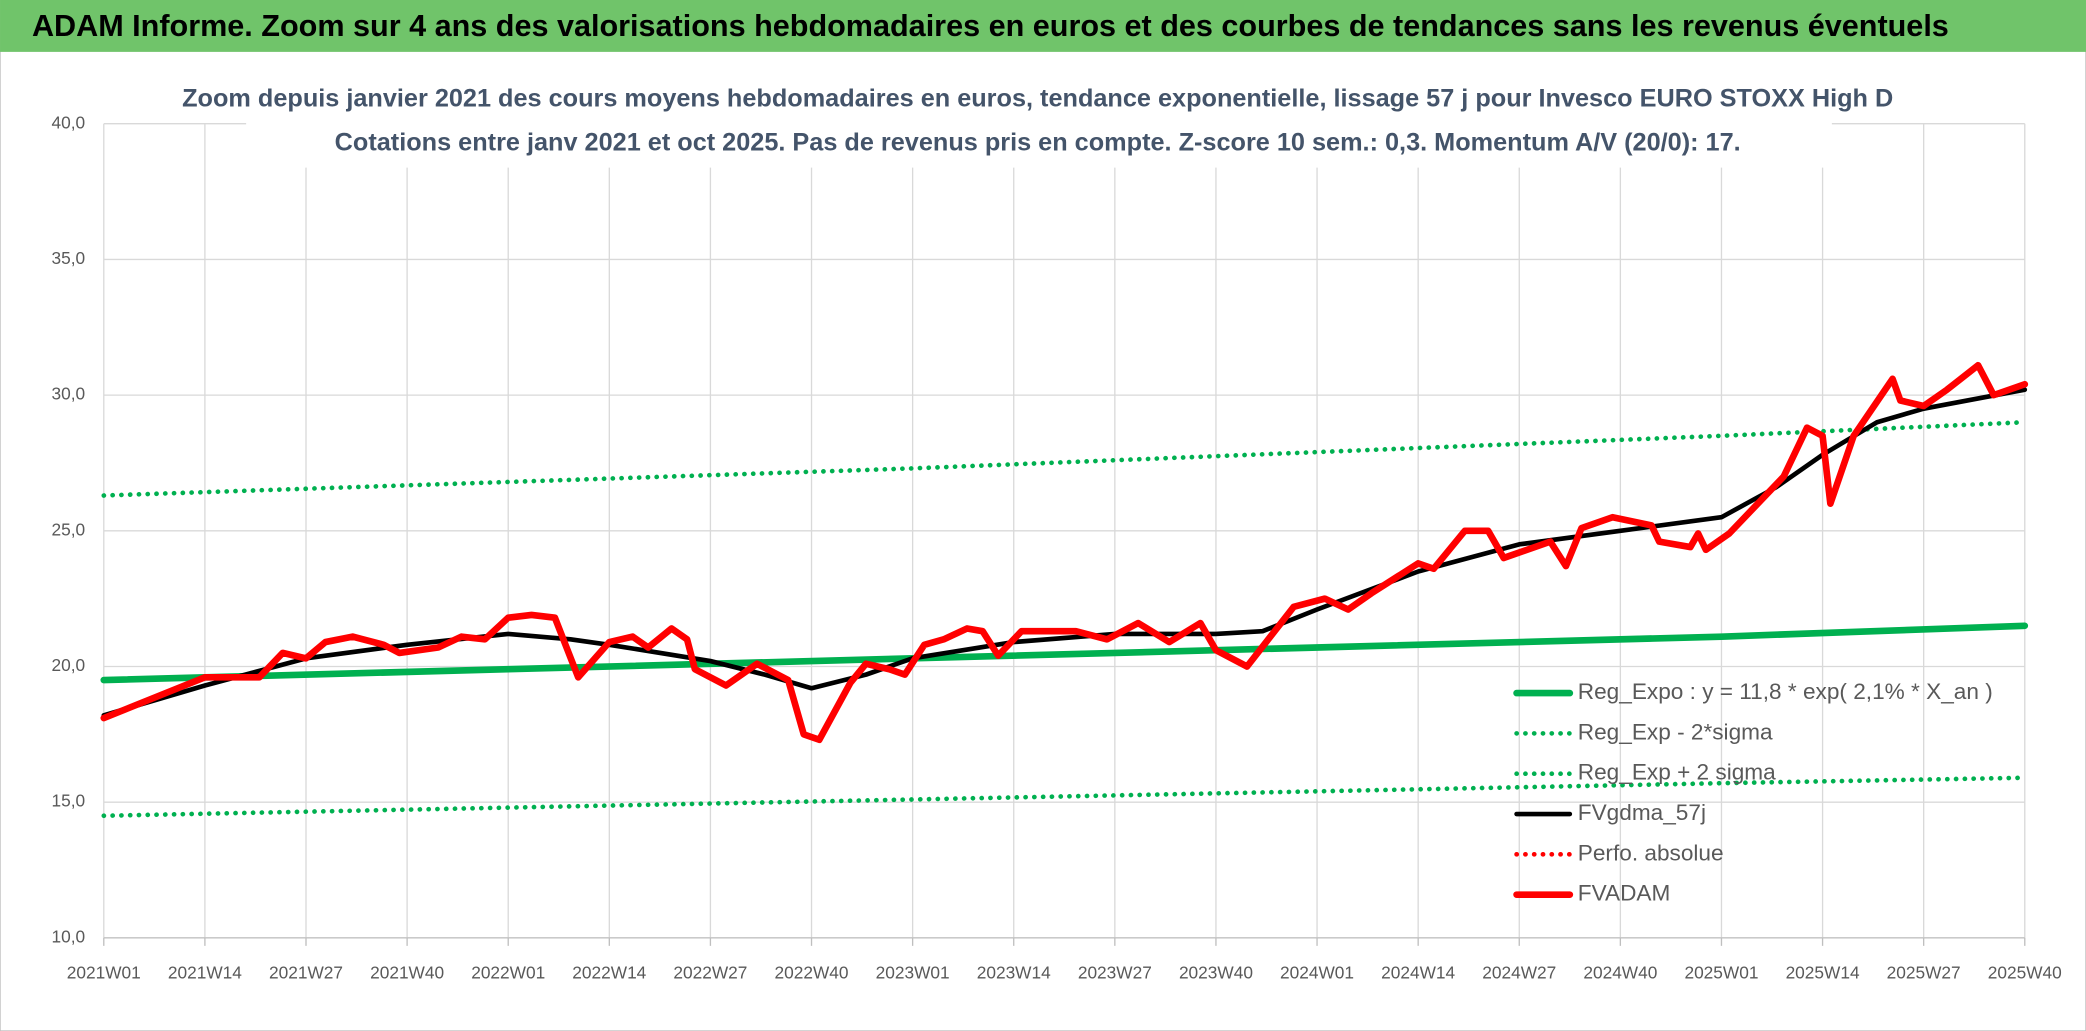 The image size is (2086, 1031). I want to click on x-tick-label: 2022W01, so click(508, 972).